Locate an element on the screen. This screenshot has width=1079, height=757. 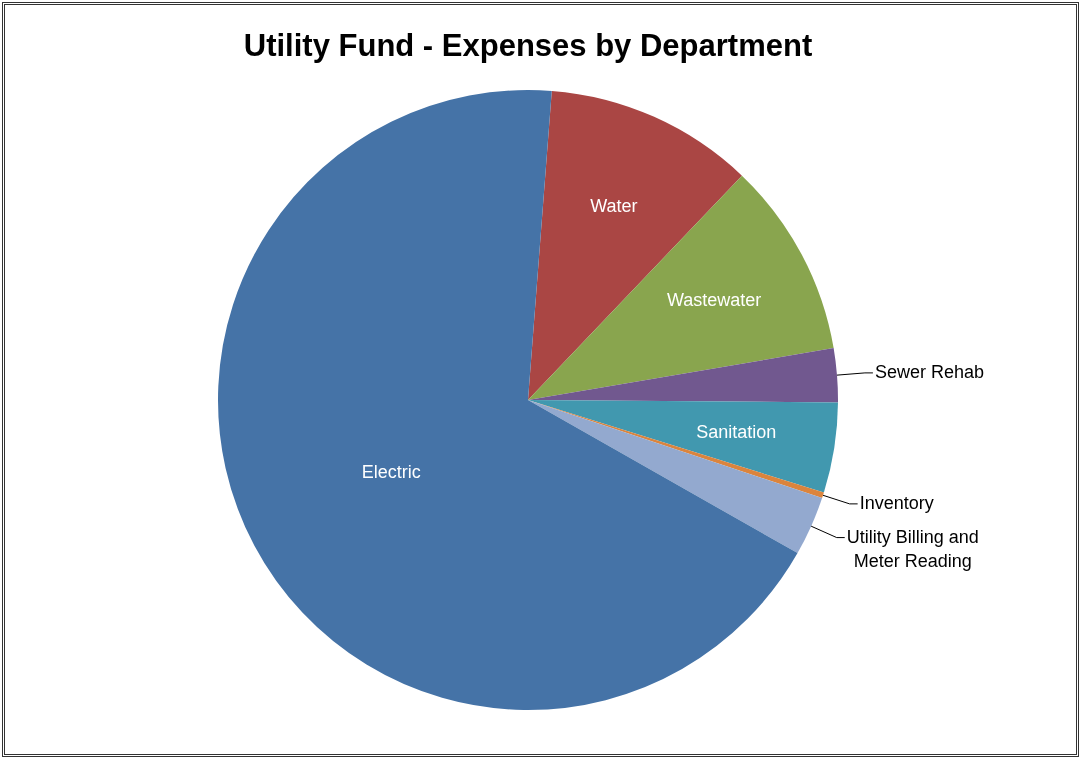
slice-label: Utility Billing and Meter Reading is located at coordinates (912, 548).